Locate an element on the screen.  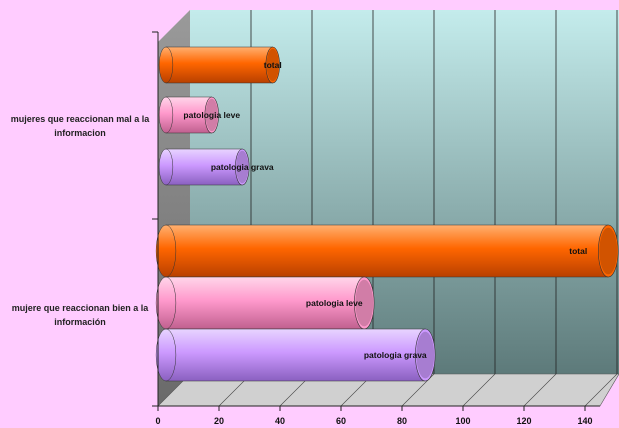
x-tick-label: 60 is located at coordinates (341, 421).